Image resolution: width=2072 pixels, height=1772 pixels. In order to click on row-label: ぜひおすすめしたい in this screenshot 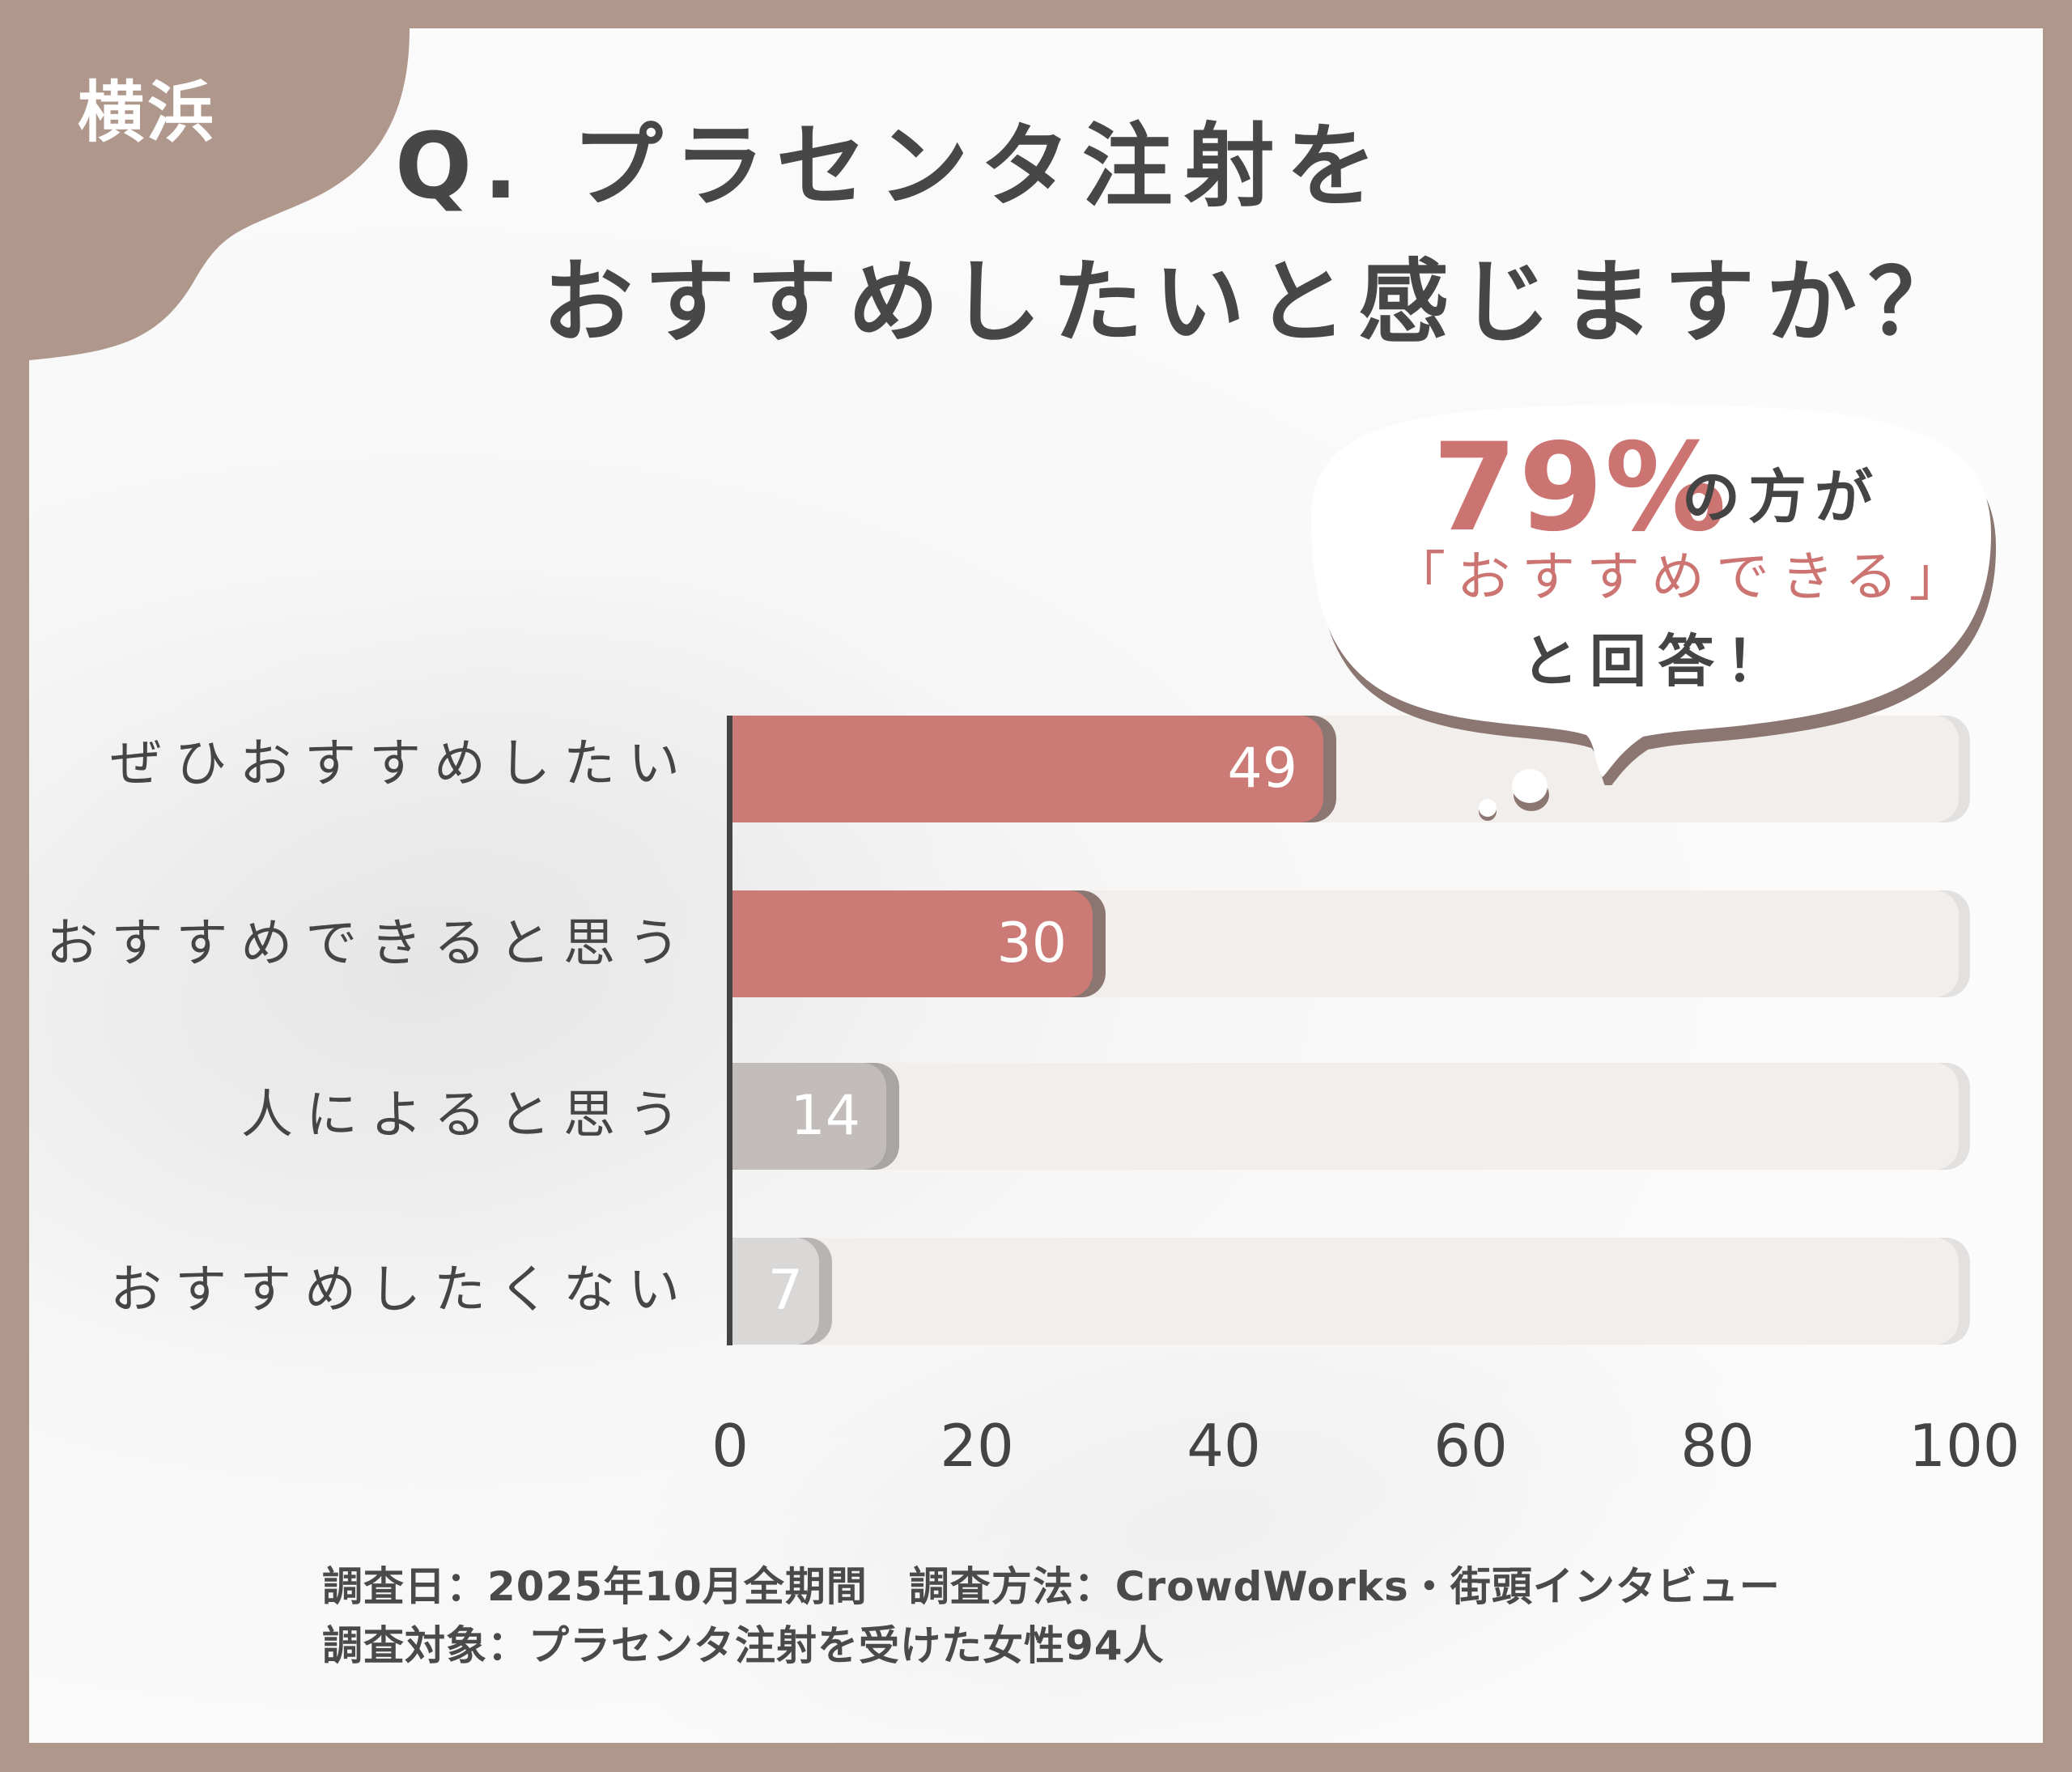, I will do `click(401, 764)`.